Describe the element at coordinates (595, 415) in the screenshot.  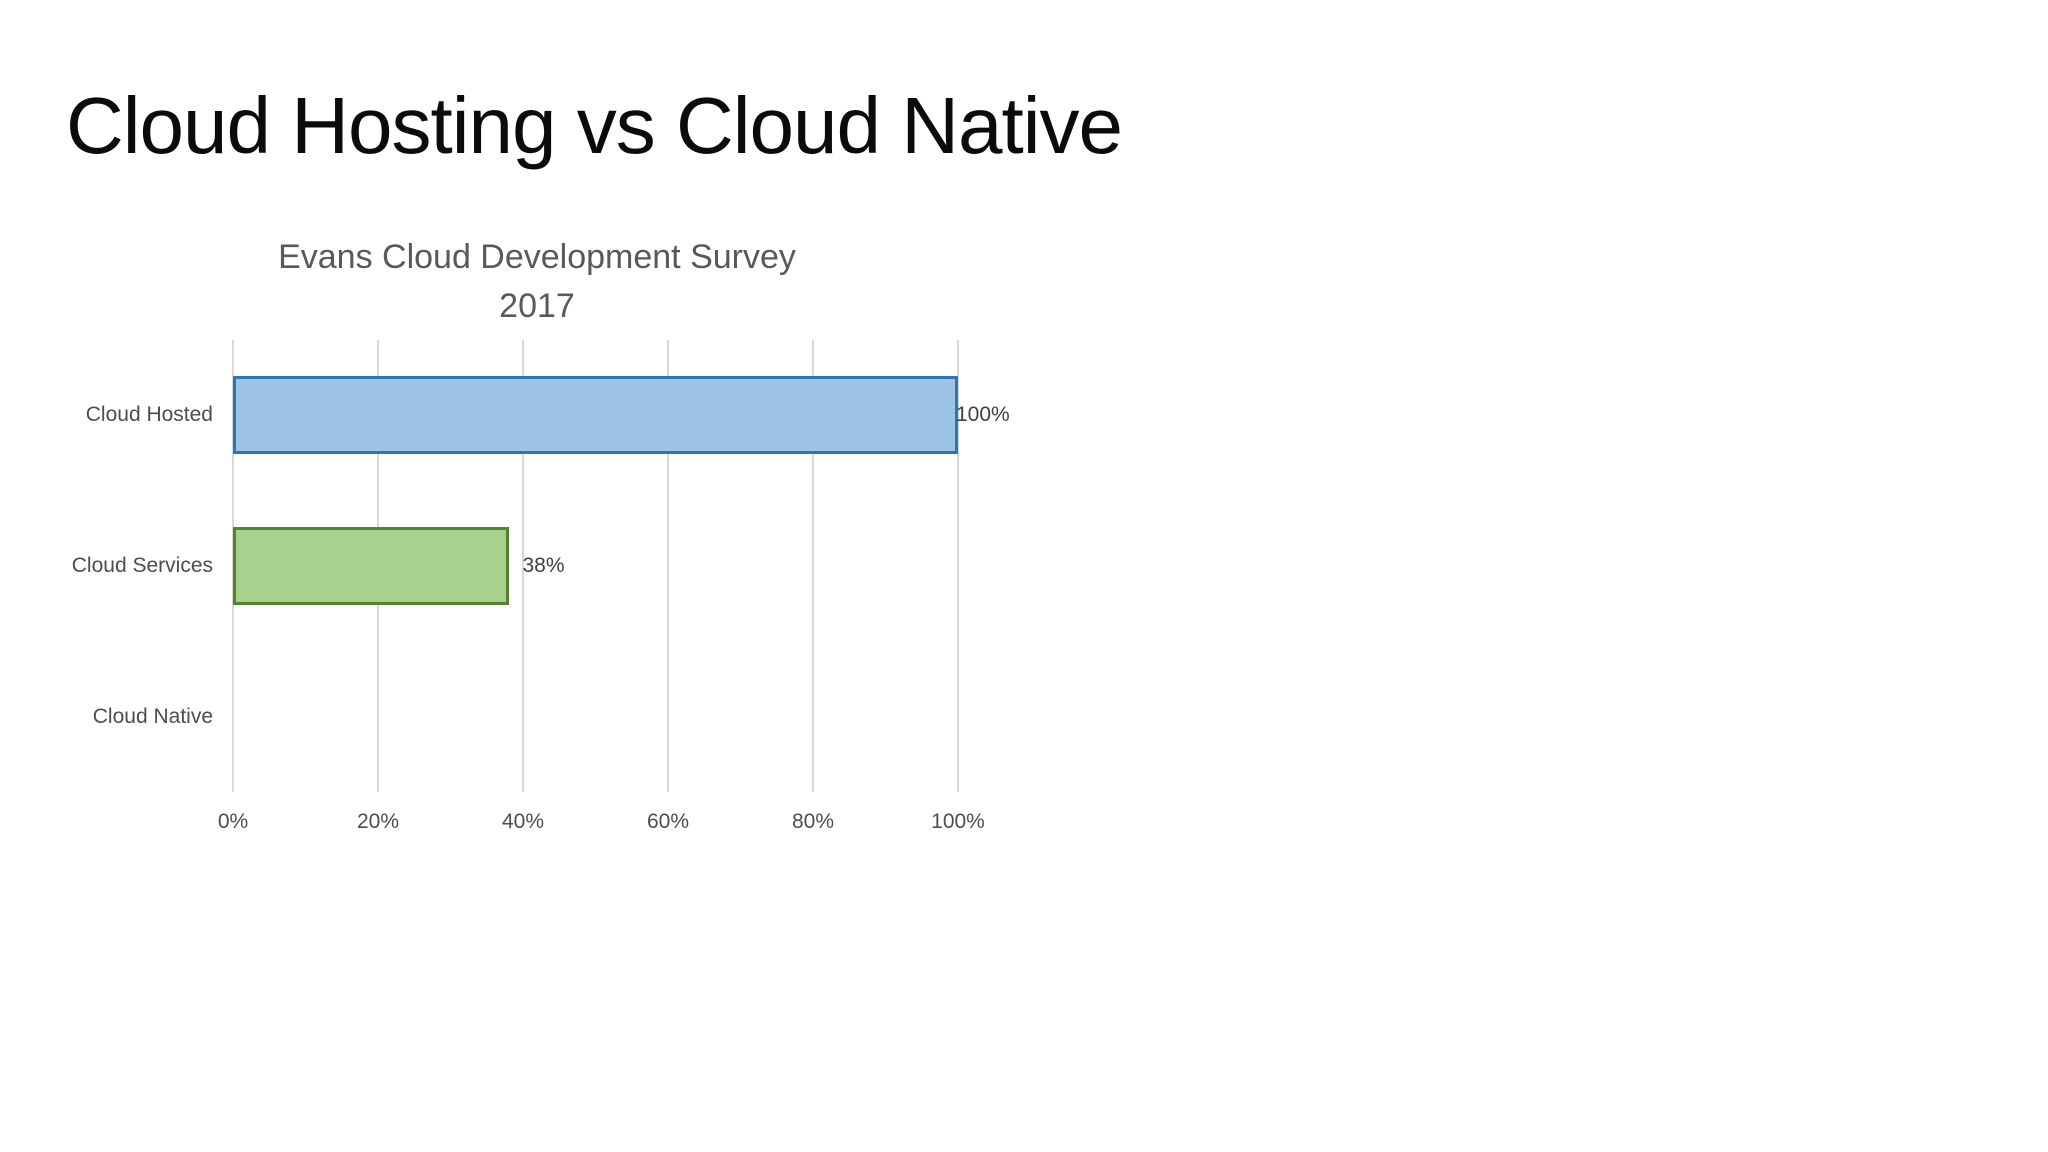
I see `bar-cloud-hosted` at that location.